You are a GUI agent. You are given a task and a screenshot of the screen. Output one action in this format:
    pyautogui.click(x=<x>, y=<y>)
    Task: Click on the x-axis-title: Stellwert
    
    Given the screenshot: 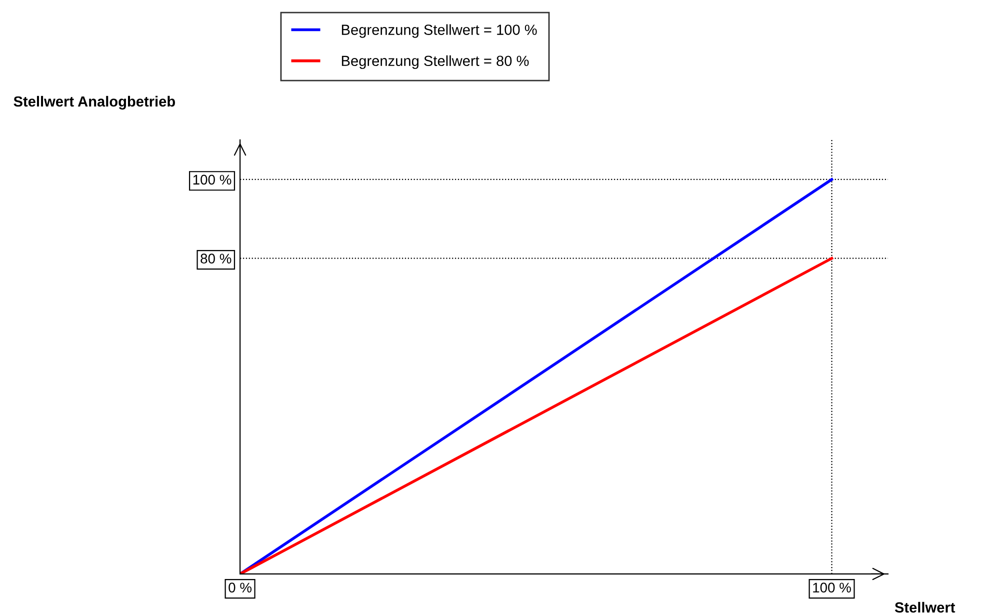 What is the action you would take?
    pyautogui.click(x=925, y=607)
    